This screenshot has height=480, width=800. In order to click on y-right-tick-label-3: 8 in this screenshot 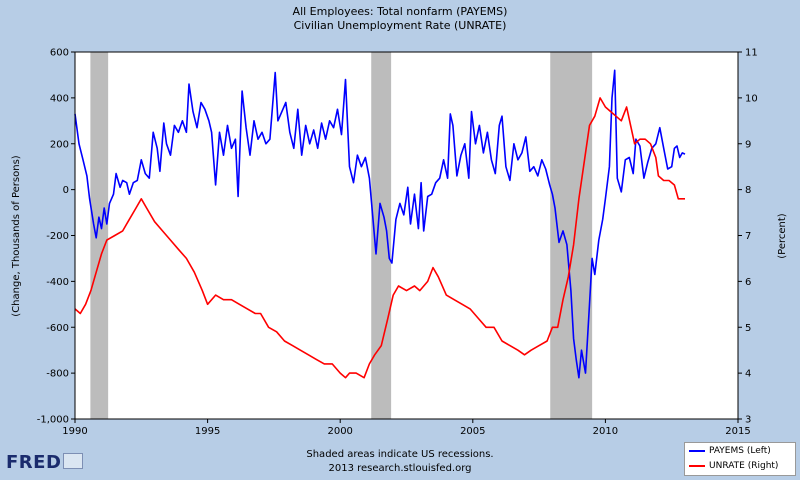, I will do `click(748, 190)`.